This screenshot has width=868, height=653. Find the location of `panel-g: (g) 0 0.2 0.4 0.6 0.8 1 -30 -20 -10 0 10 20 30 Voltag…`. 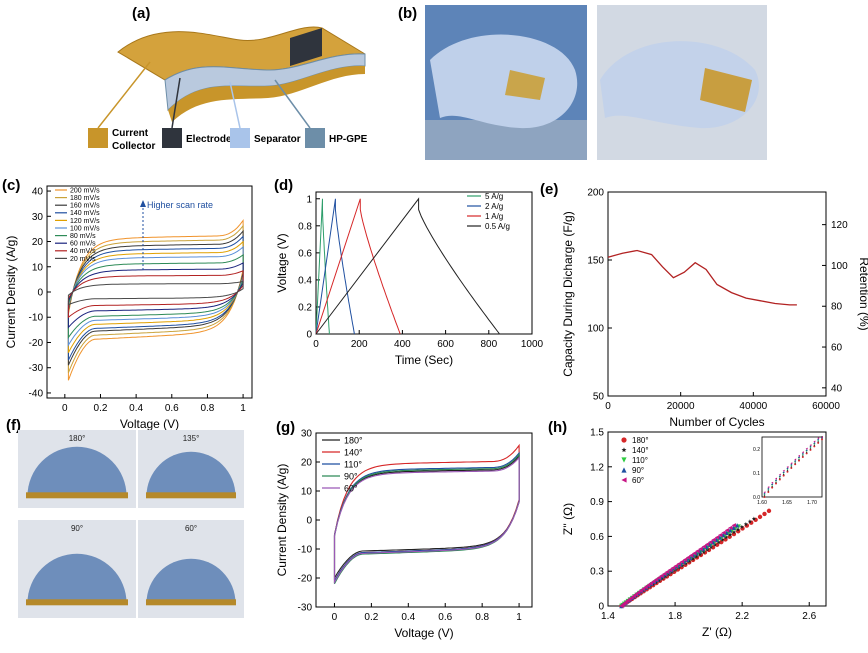

panel-g: (g) 0 0.2 0.4 0.6 0.8 1 -30 -20 -10 0 10 20 30 Voltag… is located at coordinates (404, 529).